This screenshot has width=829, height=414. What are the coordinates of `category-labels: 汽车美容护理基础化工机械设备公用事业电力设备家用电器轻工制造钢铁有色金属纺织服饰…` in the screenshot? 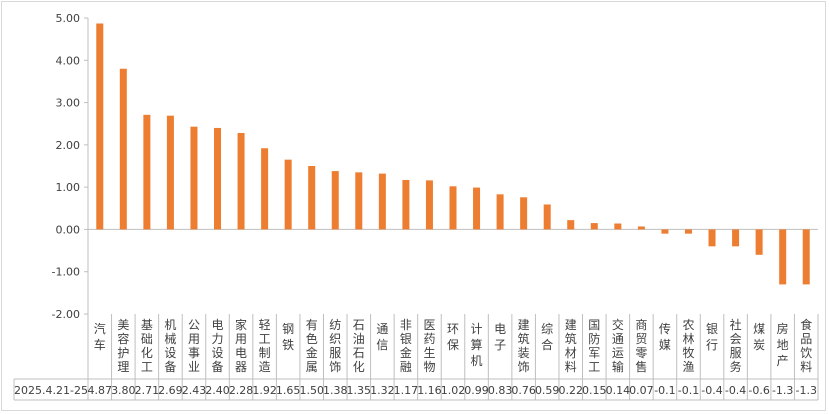 It's located at (453, 345).